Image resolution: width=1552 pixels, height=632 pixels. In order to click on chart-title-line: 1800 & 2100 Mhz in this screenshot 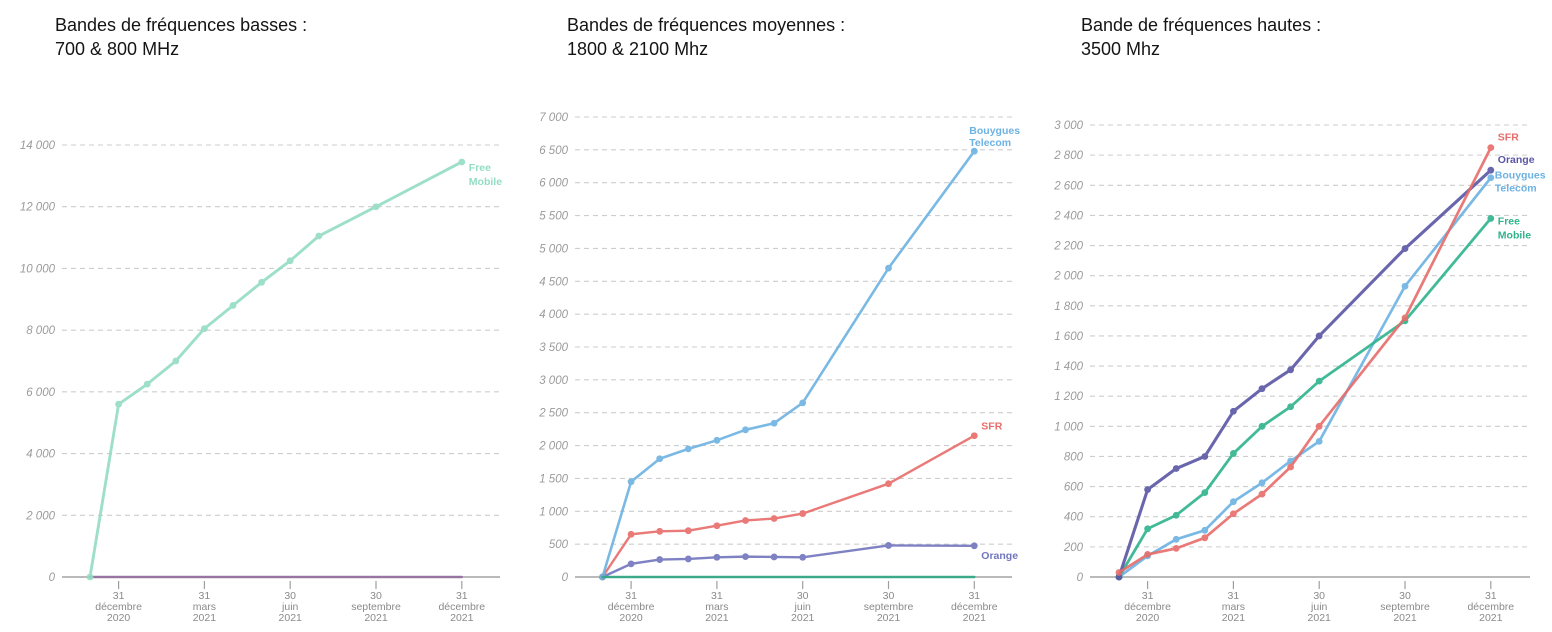, I will do `click(638, 49)`.